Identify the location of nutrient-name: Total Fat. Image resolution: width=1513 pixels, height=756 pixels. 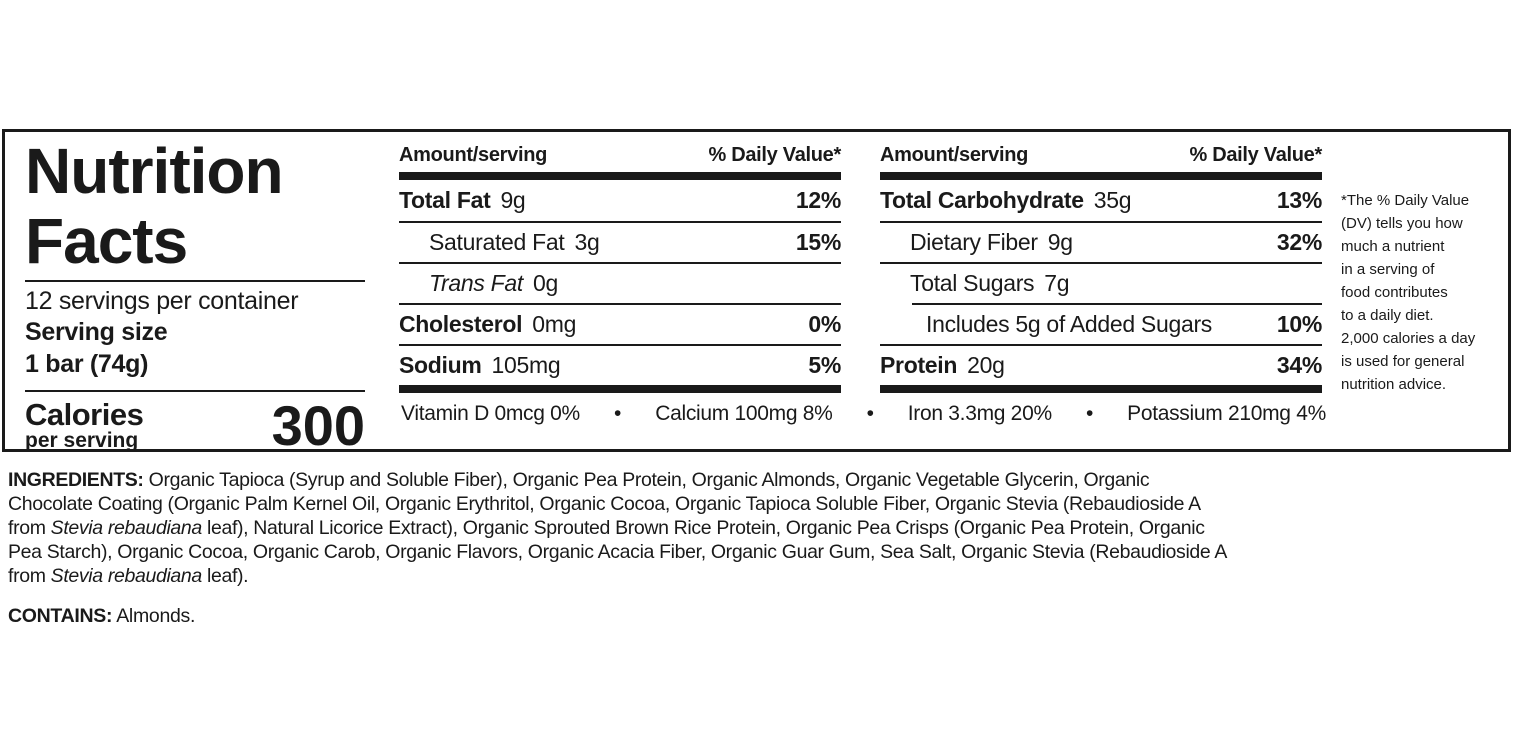
(445, 200).